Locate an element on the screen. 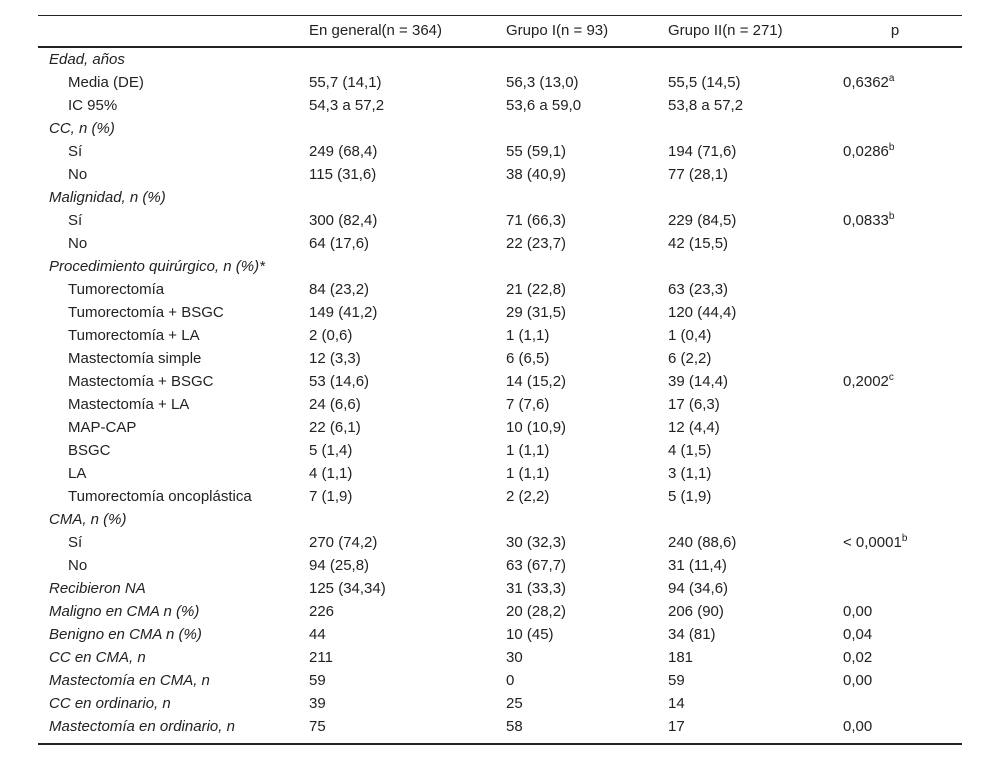 The height and width of the screenshot is (760, 1000). cell: 3 (1,1) is located at coordinates (690, 473).